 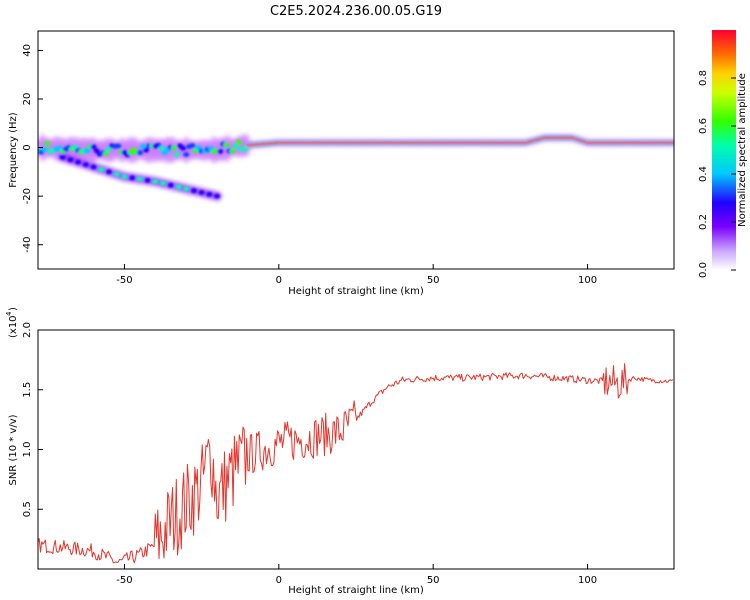 What do you see at coordinates (703, 270) in the screenshot?
I see `colorbar-tick-label: 0.0` at bounding box center [703, 270].